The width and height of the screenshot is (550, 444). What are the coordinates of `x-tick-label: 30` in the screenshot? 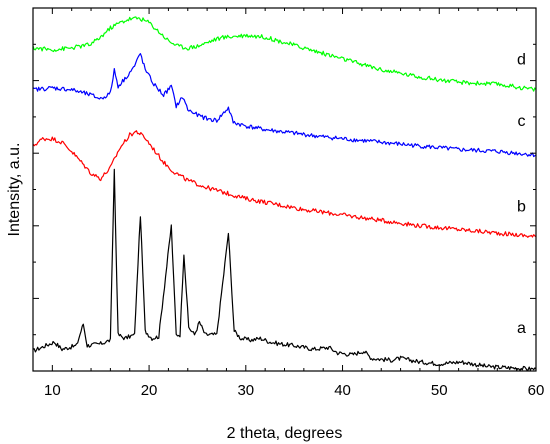 It's located at (245, 390).